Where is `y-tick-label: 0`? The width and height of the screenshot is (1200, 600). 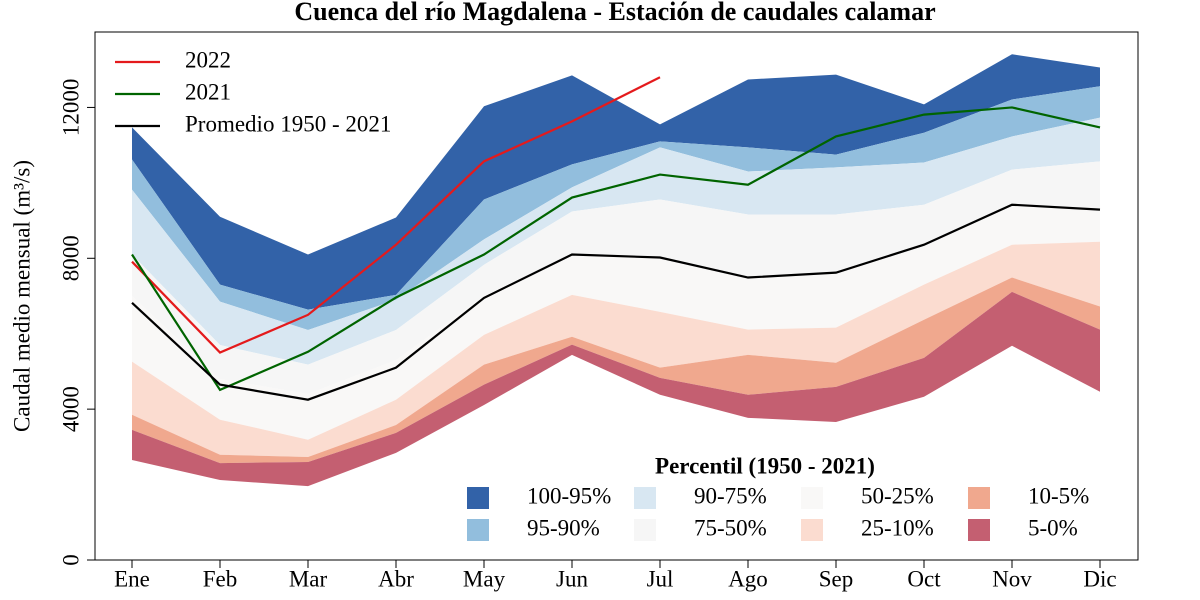 y-tick-label: 0 is located at coordinates (70, 560).